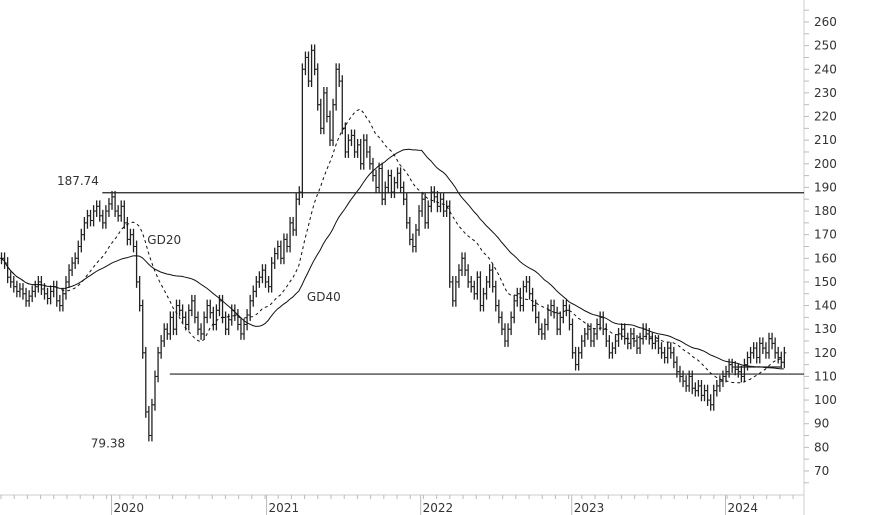  Describe the element at coordinates (825, 164) in the screenshot. I see `y-tick-label: 200` at that location.